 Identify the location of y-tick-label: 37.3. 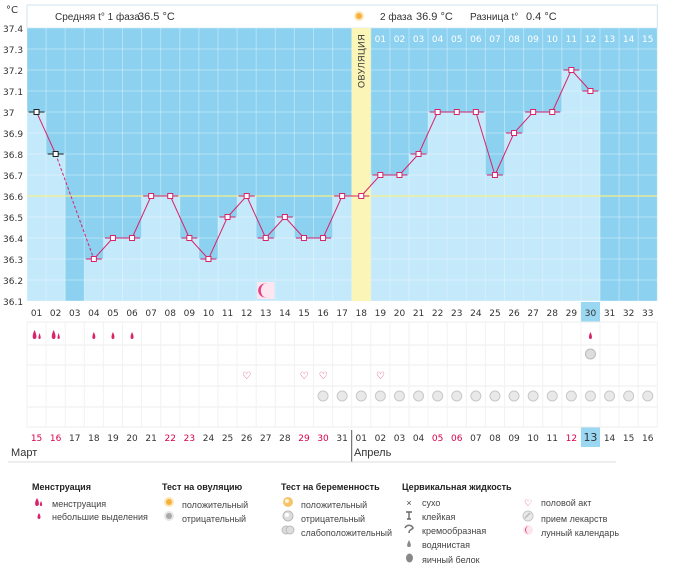
(13, 51).